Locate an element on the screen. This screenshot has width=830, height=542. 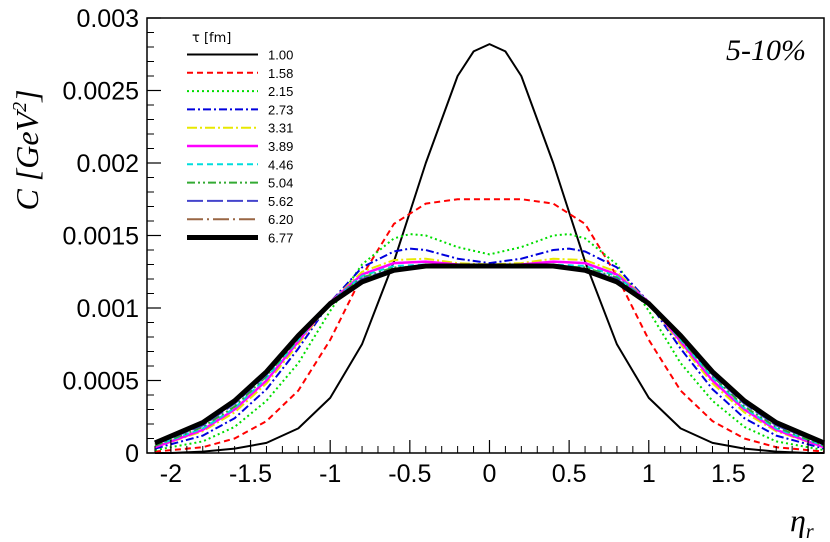
x-axis-title: ηr is located at coordinates (802, 522).